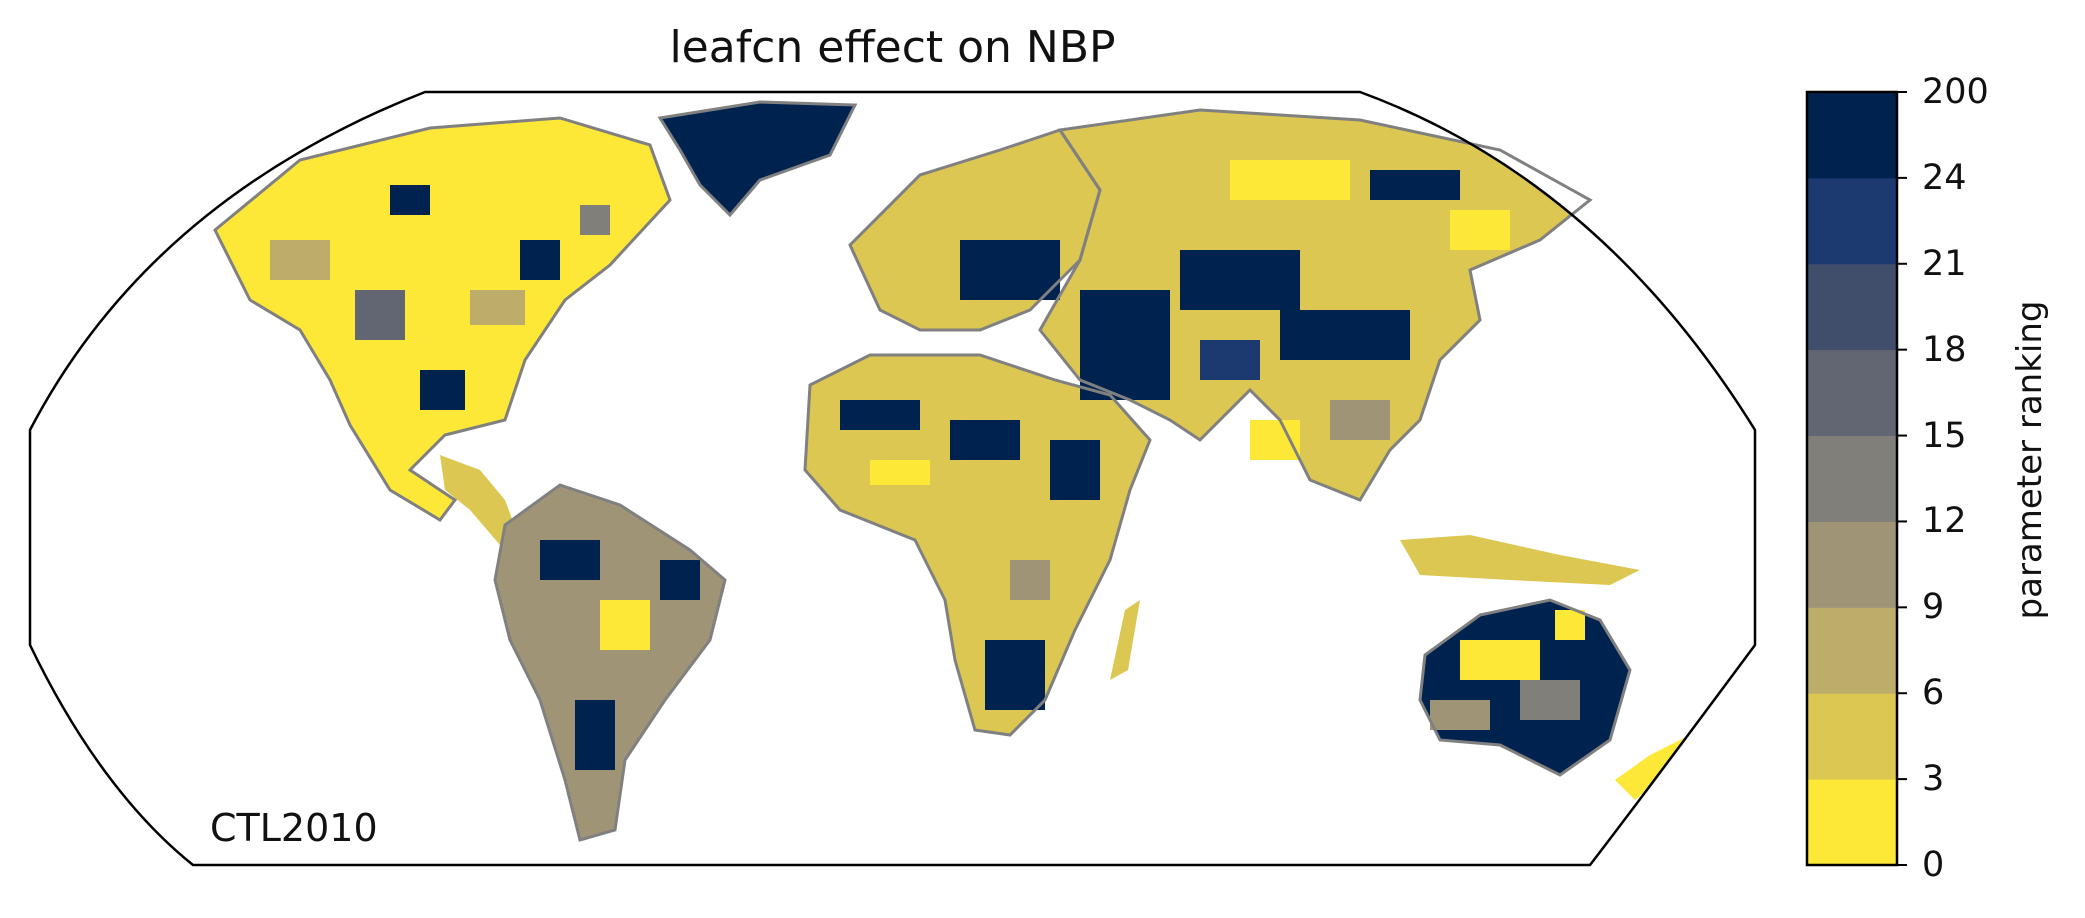 The height and width of the screenshot is (918, 2085). Describe the element at coordinates (1944, 349) in the screenshot. I see `colorbar-tick-label: 18` at that location.